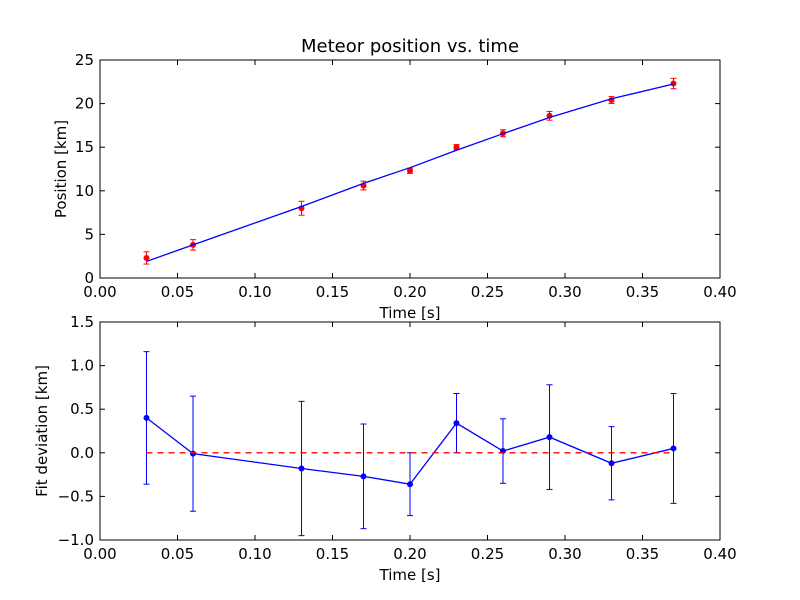  Describe the element at coordinates (487, 292) in the screenshot. I see `position-x-tick-label: 0.25` at that location.